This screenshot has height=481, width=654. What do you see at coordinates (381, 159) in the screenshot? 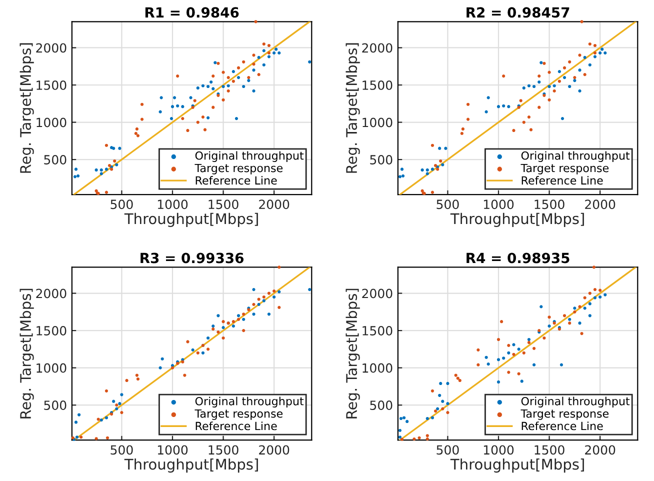
I see `y-tick-label: 500` at bounding box center [381, 159].